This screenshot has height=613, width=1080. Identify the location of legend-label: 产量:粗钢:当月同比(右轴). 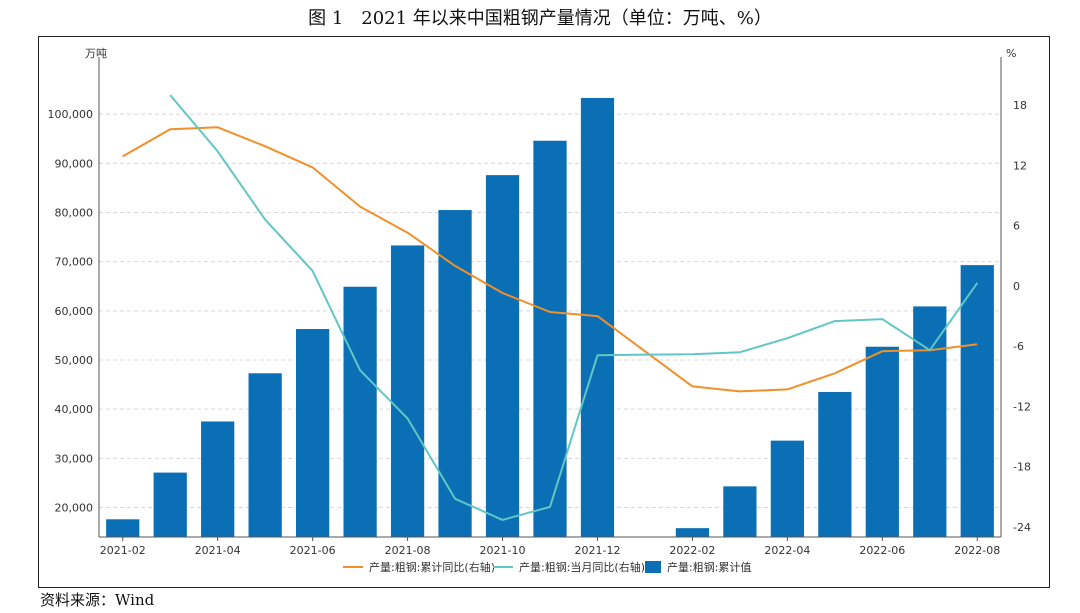
(582, 567).